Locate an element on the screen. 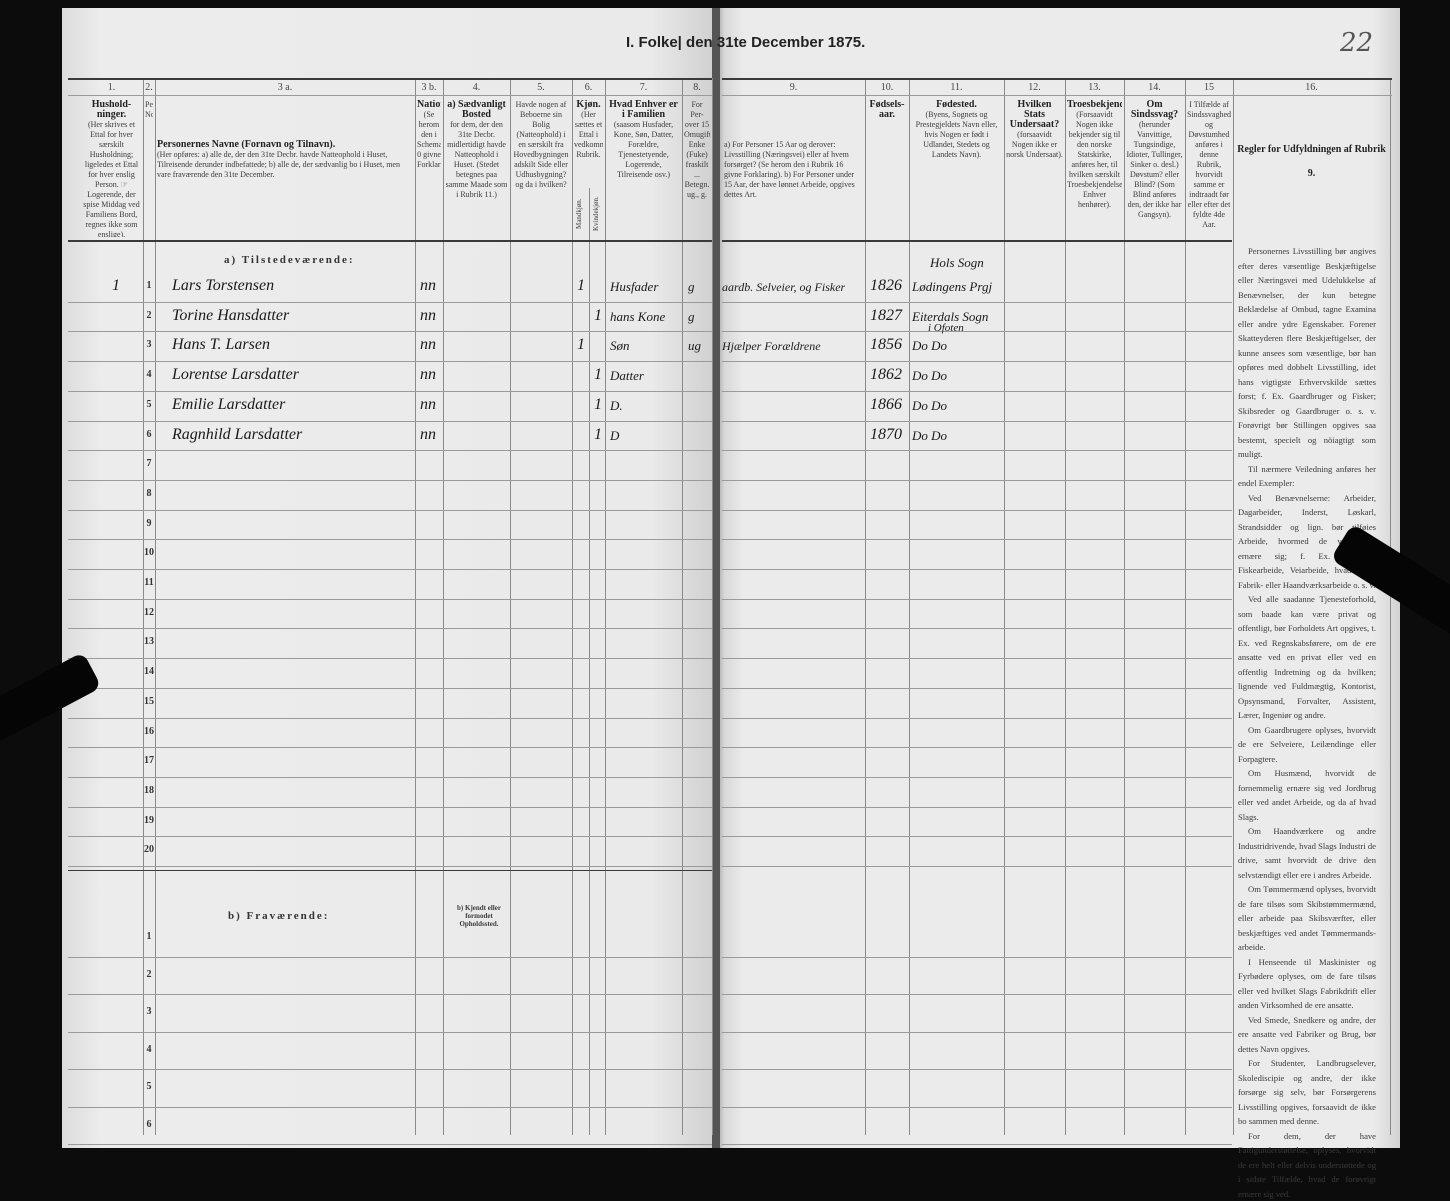 This screenshot has height=1201, width=1450. person-name: Lars Torstensen is located at coordinates (223, 286).